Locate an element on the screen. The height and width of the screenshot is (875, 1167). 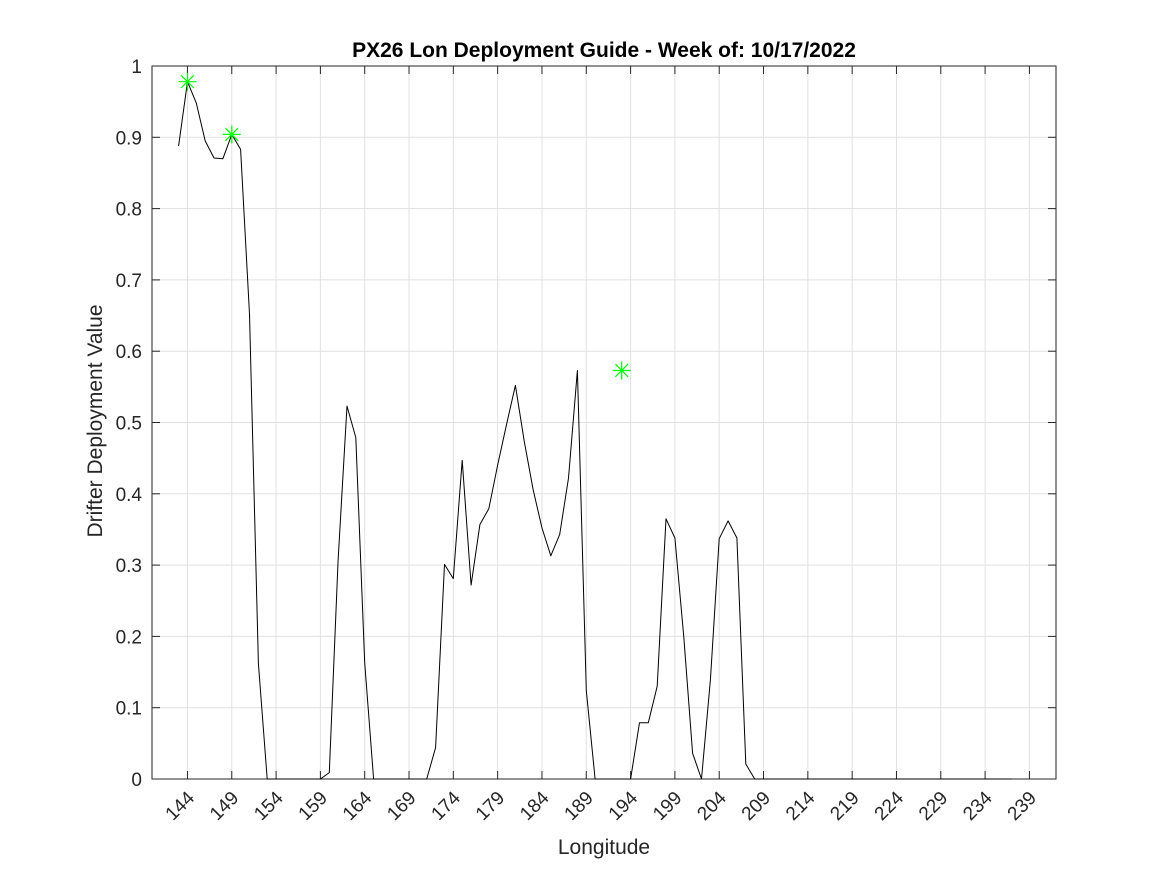
y-tick-label: 1 is located at coordinates (136, 67).